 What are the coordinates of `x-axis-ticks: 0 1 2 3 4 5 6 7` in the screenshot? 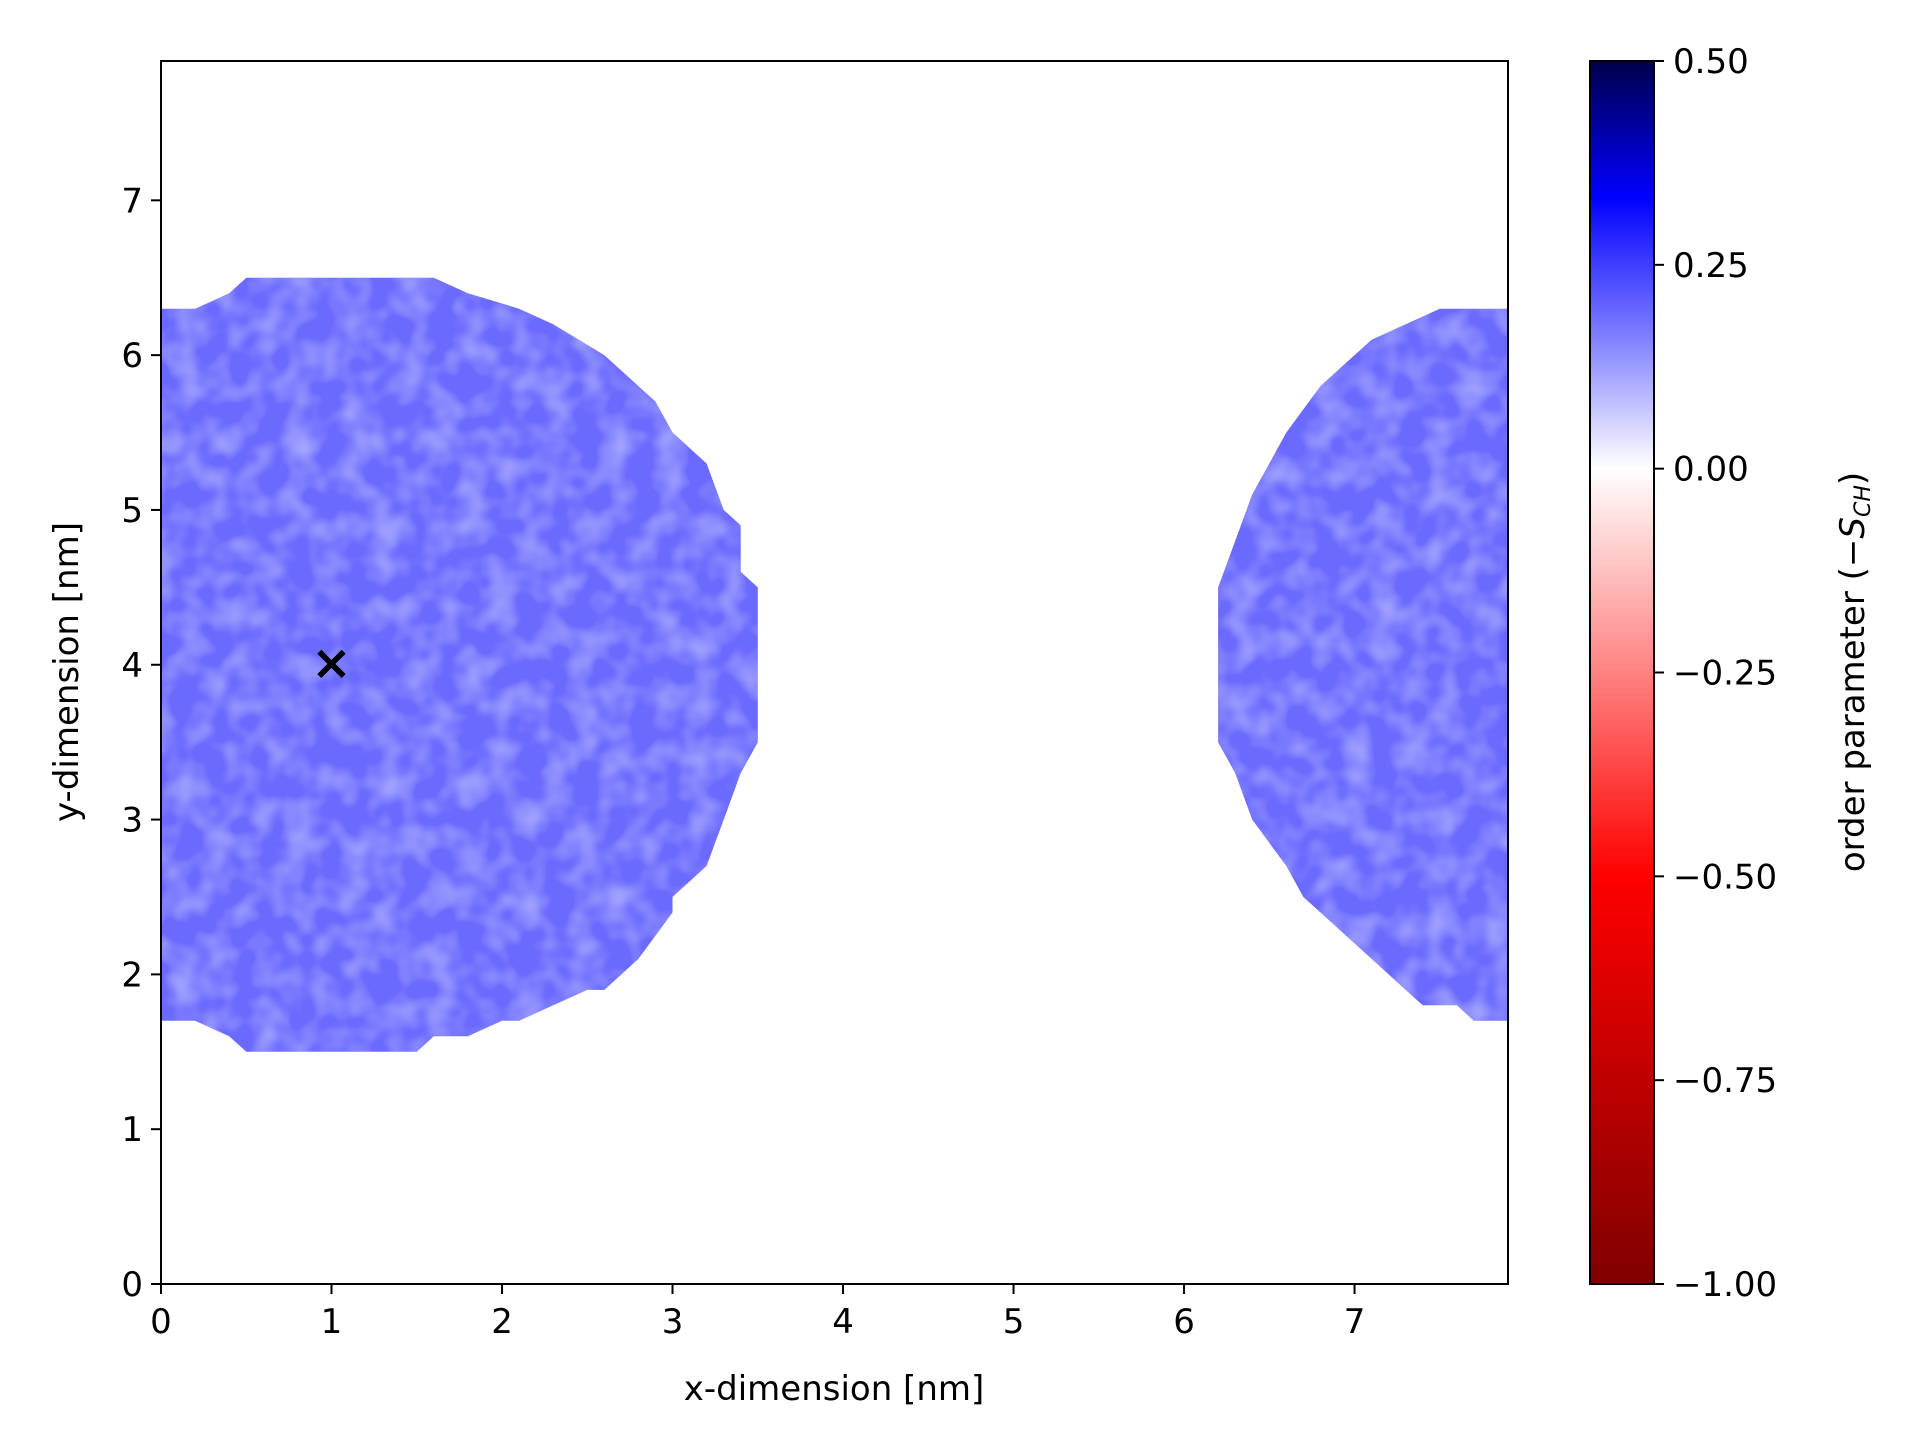 It's located at (757, 1313).